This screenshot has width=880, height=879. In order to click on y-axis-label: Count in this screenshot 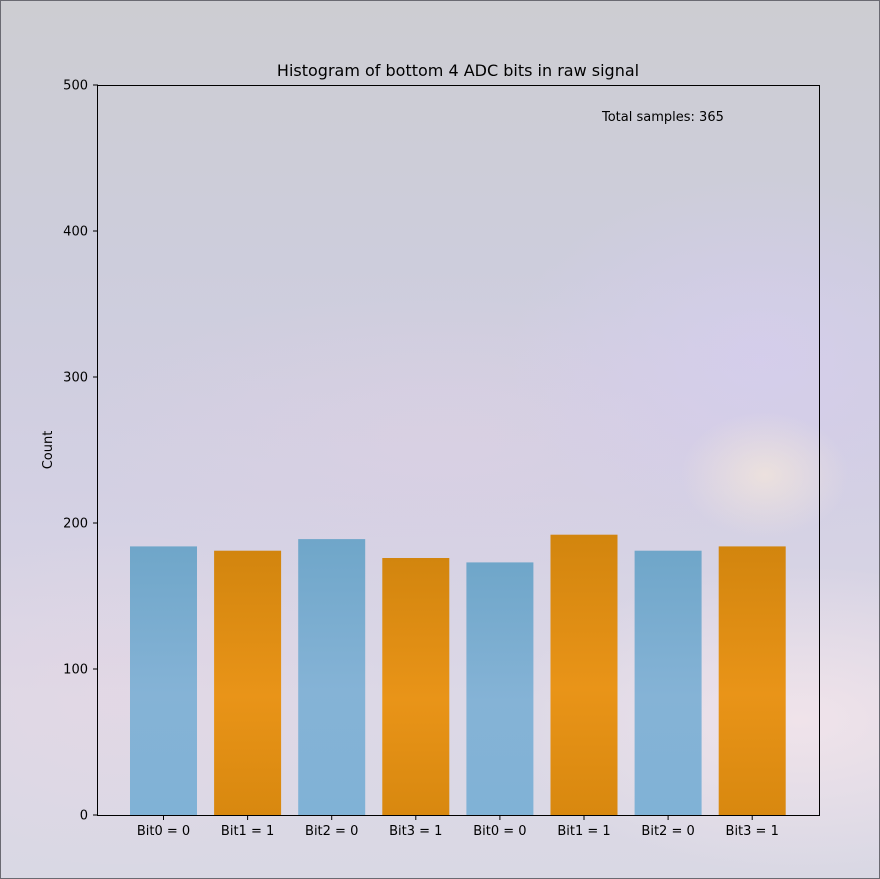, I will do `click(48, 450)`.